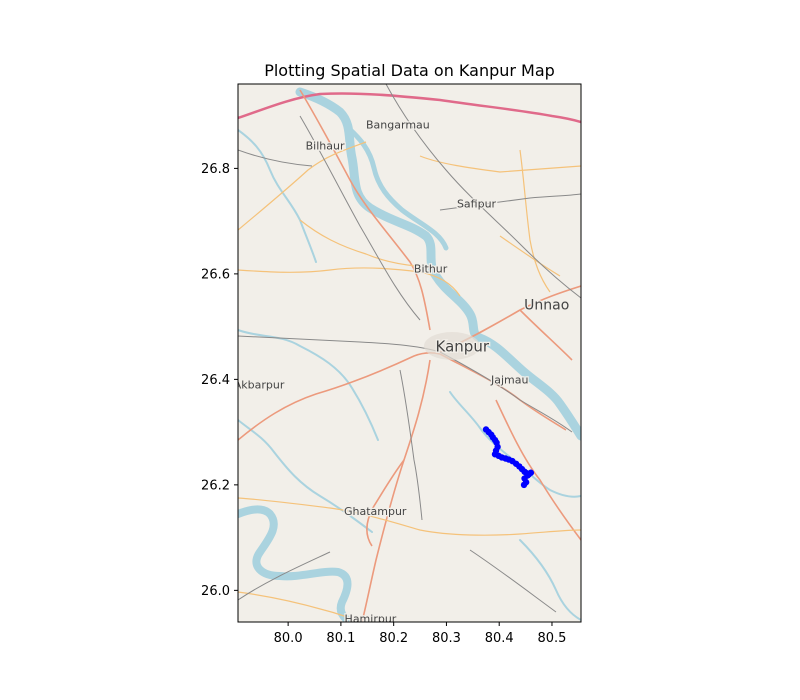 Image resolution: width=800 pixels, height=700 pixels. I want to click on place-label: Bilhaur, so click(325, 146).